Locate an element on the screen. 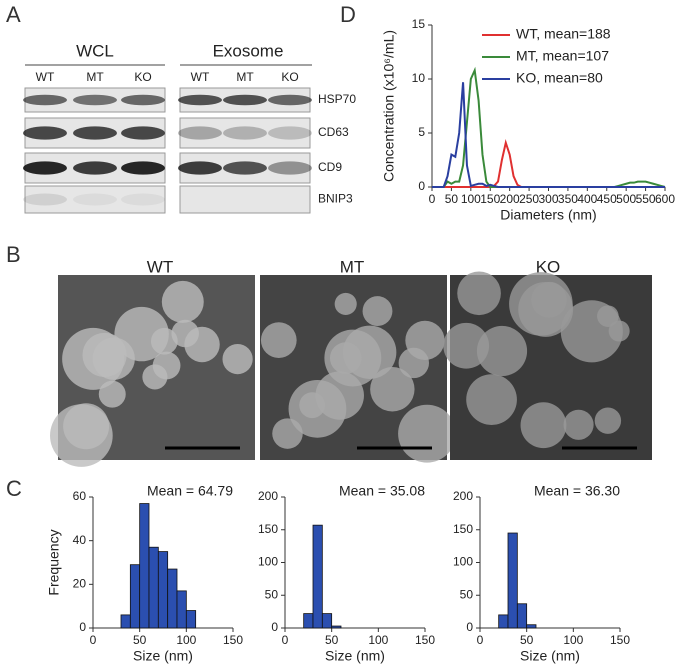 The height and width of the screenshot is (664, 685). x-tick-label: 550 is located at coordinates (646, 199).